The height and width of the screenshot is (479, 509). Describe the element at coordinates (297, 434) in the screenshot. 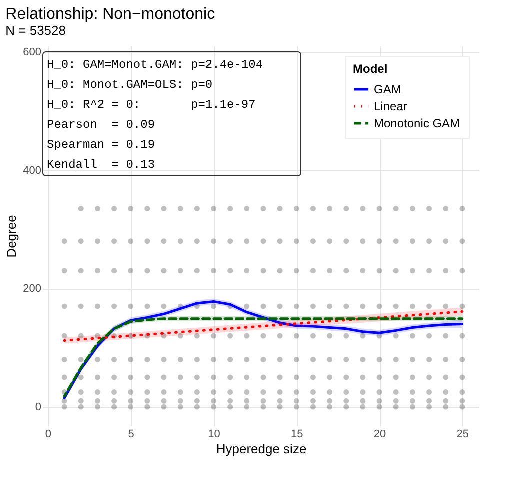

I see `x-tick-label: 15` at that location.